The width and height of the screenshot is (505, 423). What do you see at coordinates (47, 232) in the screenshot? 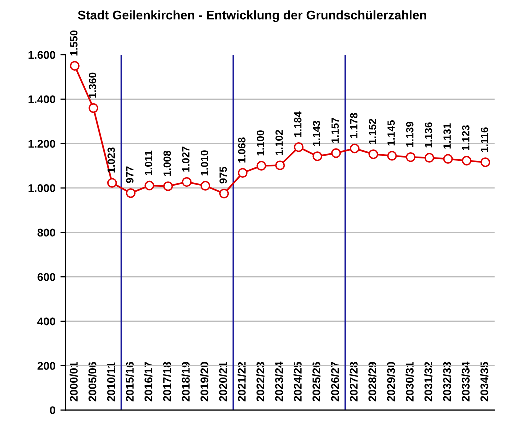
I see `y-tick-label: 800` at bounding box center [47, 232].